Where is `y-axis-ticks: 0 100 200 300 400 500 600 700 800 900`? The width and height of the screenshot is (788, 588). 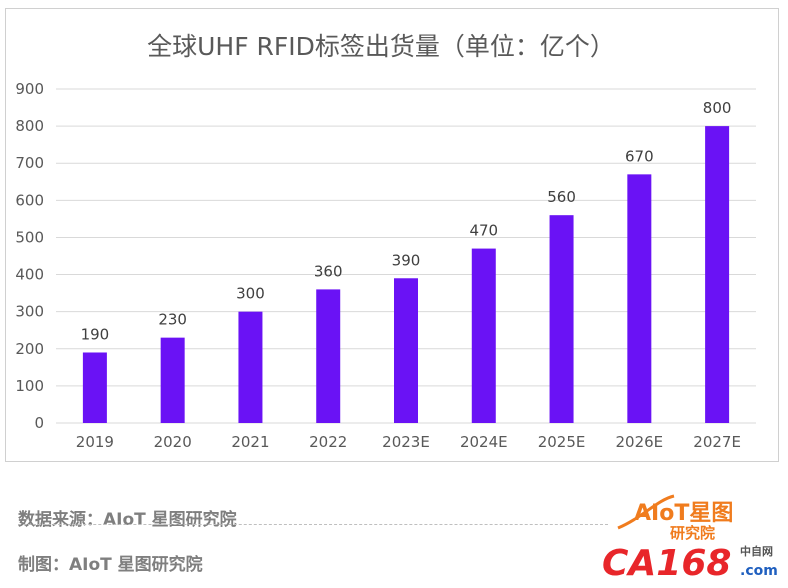 y-axis-ticks: 0 100 200 300 400 500 600 700 800 900 is located at coordinates (29, 256).